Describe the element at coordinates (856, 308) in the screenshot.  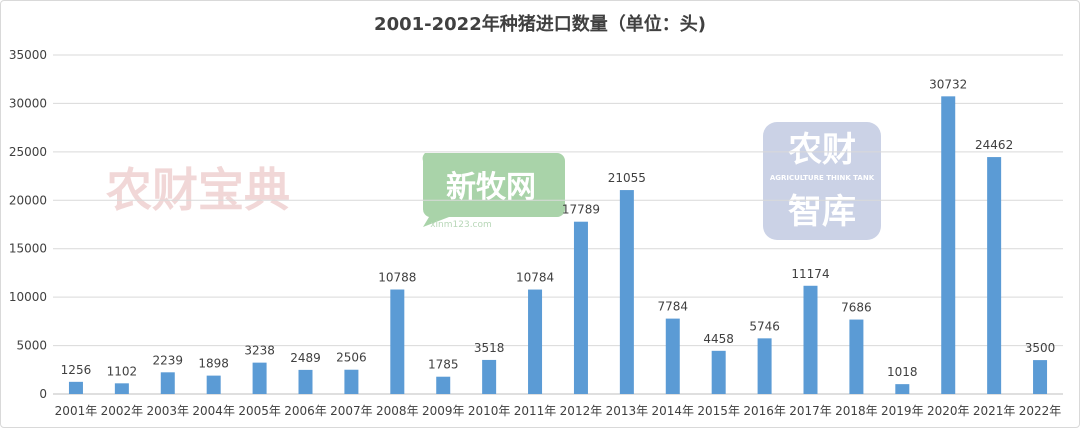
I see `data-label: 7686` at that location.